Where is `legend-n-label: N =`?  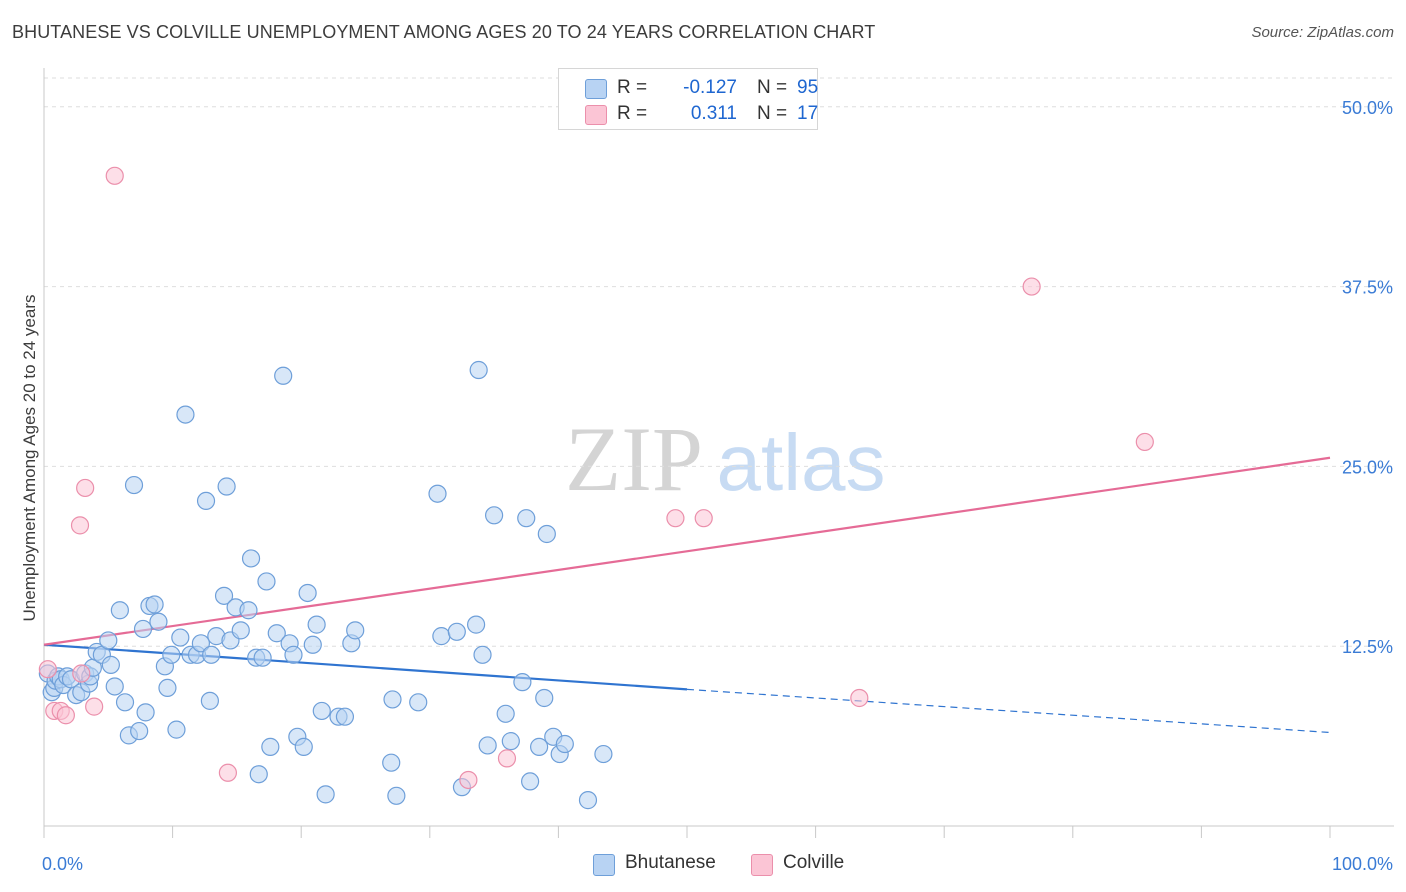
legend-n-label: N = is located at coordinates (772, 113).